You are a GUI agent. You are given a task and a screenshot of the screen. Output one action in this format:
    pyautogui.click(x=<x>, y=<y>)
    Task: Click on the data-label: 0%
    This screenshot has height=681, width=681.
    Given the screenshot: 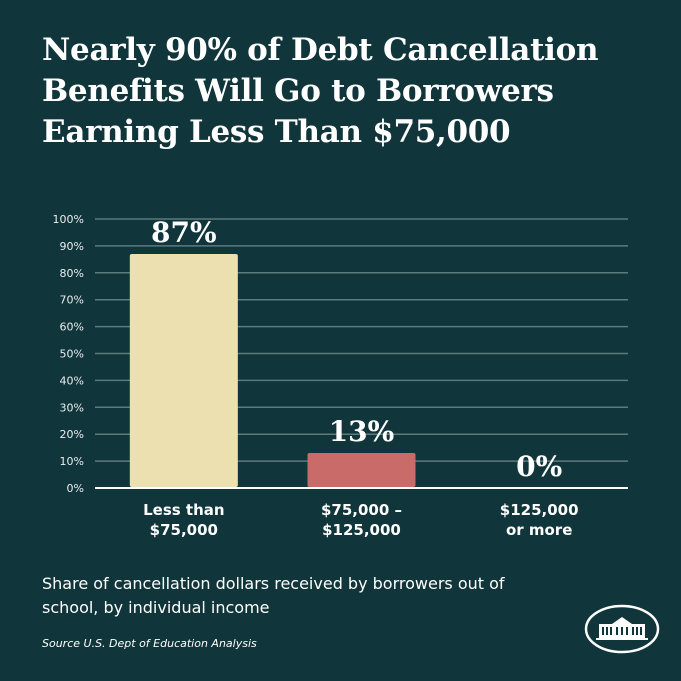 What is the action you would take?
    pyautogui.click(x=539, y=466)
    